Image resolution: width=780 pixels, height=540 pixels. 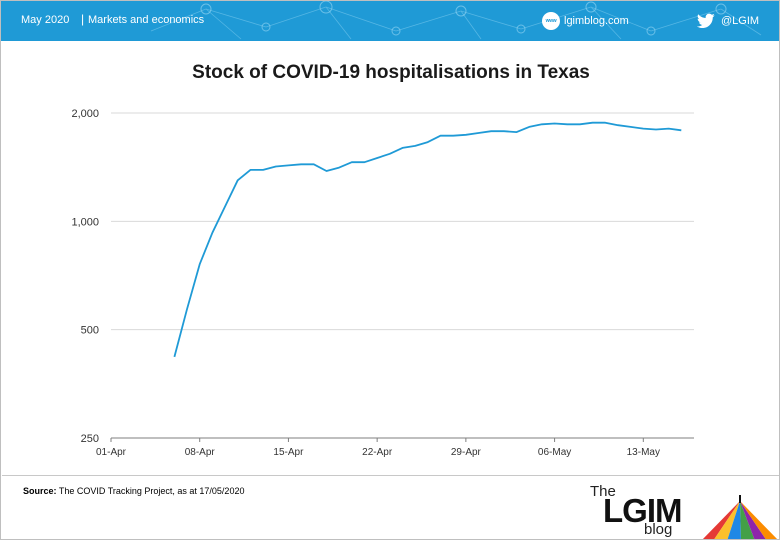 I want to click on twitter-handle: @LGIM, so click(x=740, y=21).